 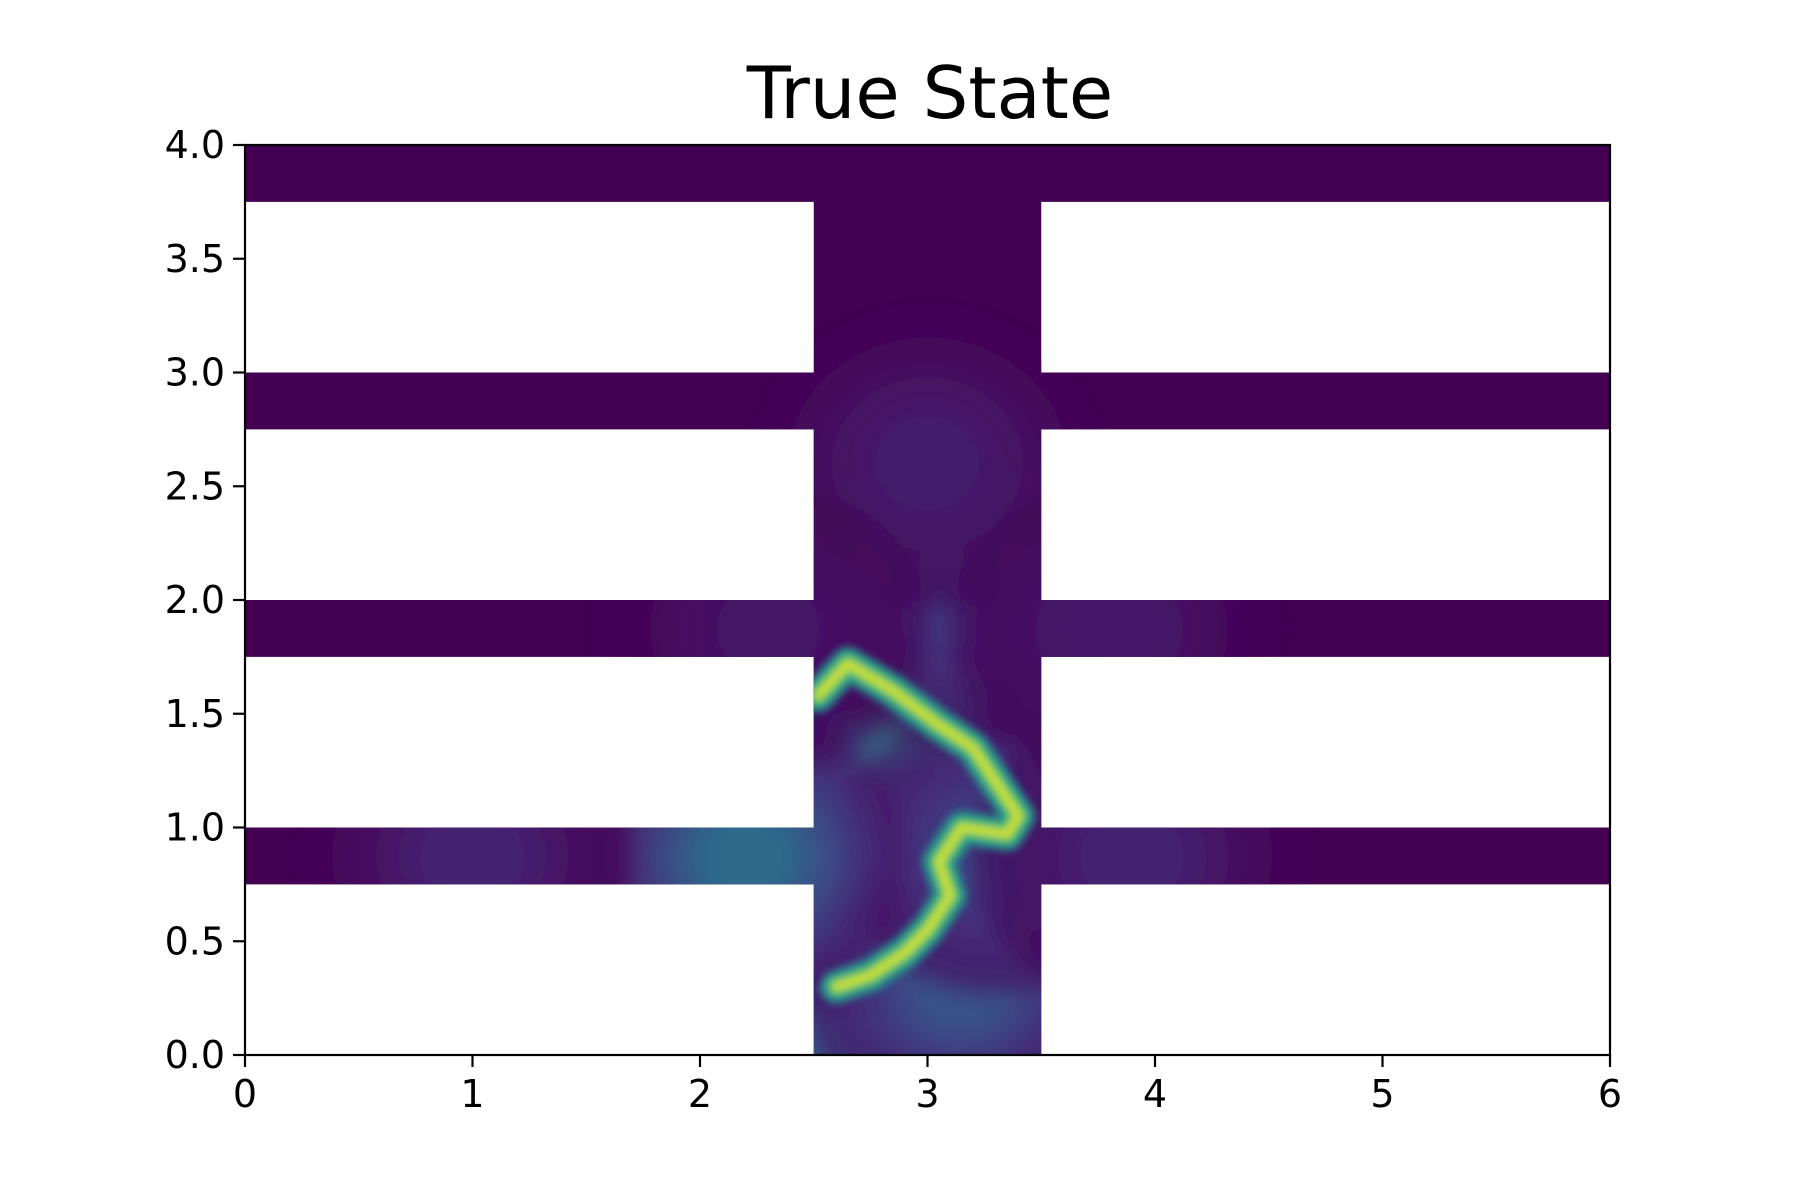 I want to click on x-tick-label: 4, so click(x=1155, y=1094).